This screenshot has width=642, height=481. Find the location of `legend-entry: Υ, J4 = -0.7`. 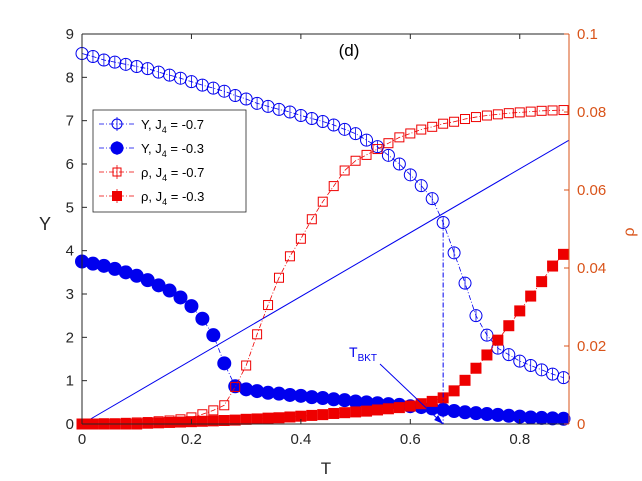

legend-entry: Υ, J4 = -0.7 is located at coordinates (151, 126).